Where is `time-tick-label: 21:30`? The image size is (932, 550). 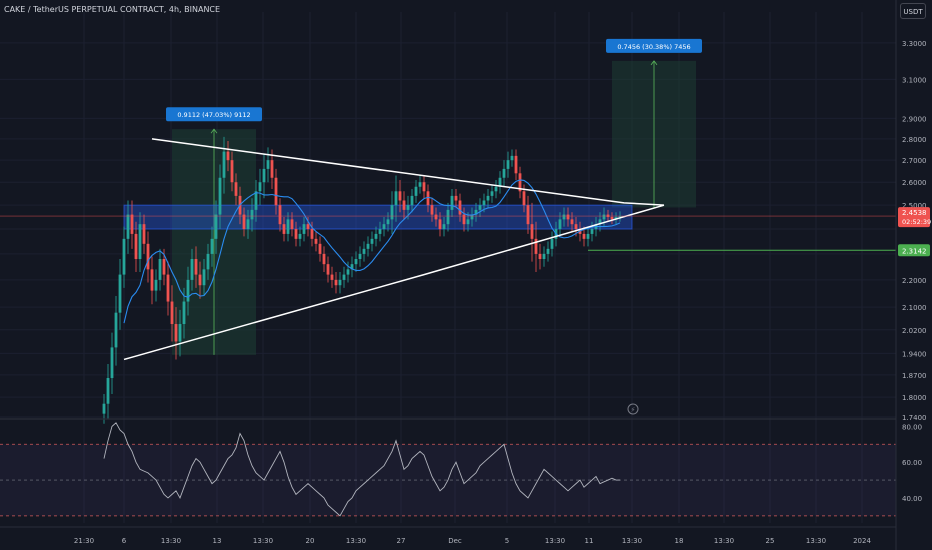 time-tick-label: 21:30 is located at coordinates (84, 541).